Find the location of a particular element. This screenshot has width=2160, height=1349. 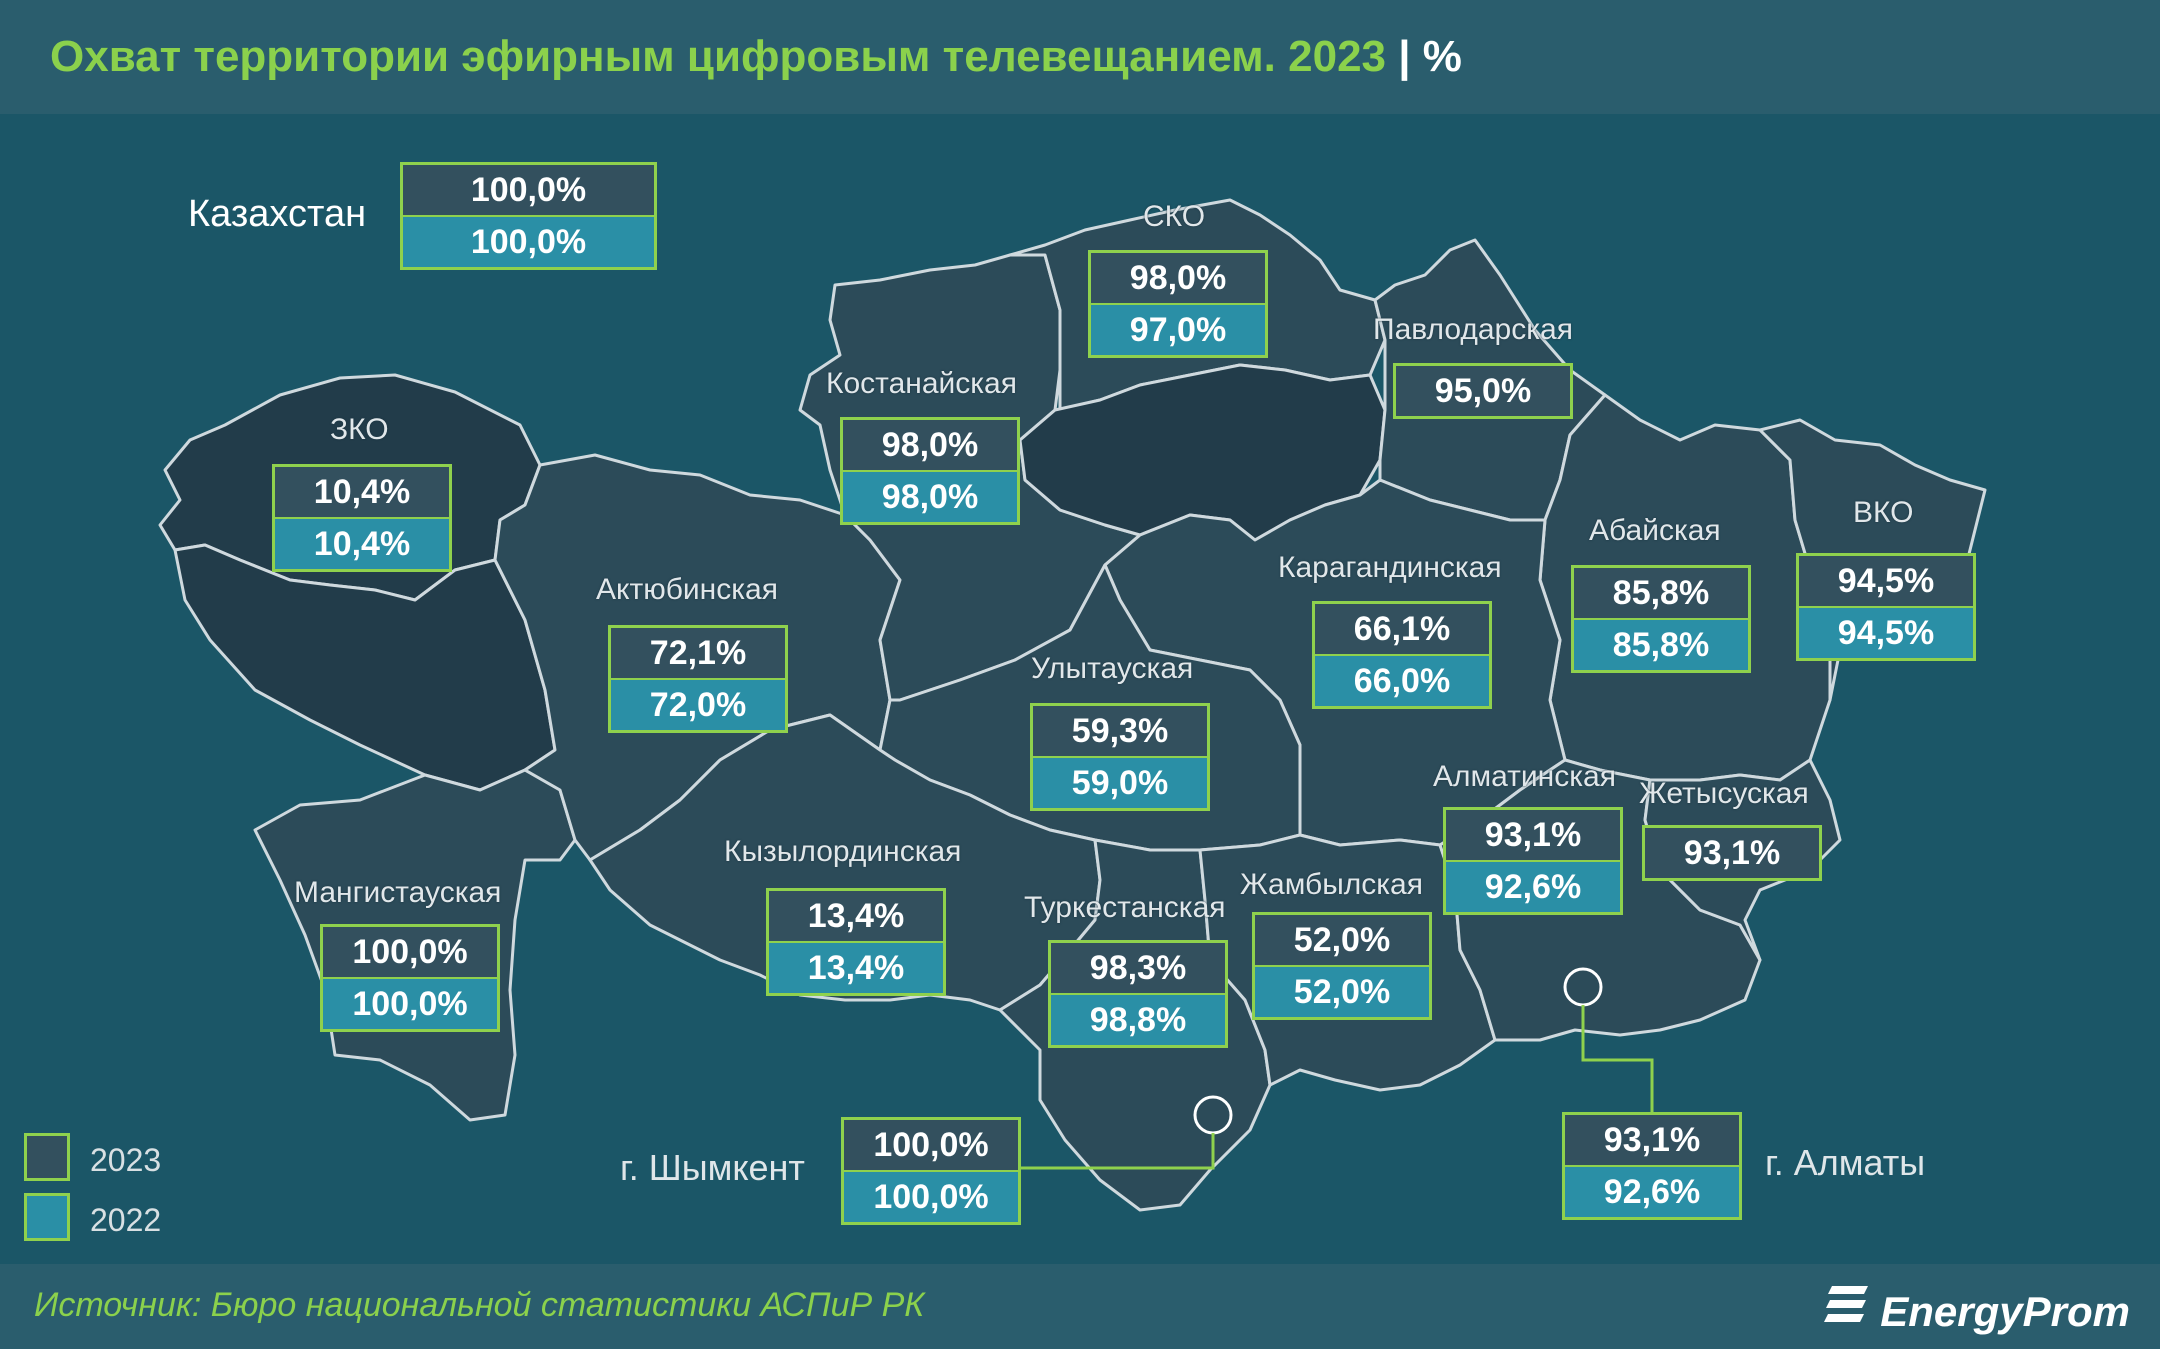

legend-label-2023: 2023 is located at coordinates (126, 1160).